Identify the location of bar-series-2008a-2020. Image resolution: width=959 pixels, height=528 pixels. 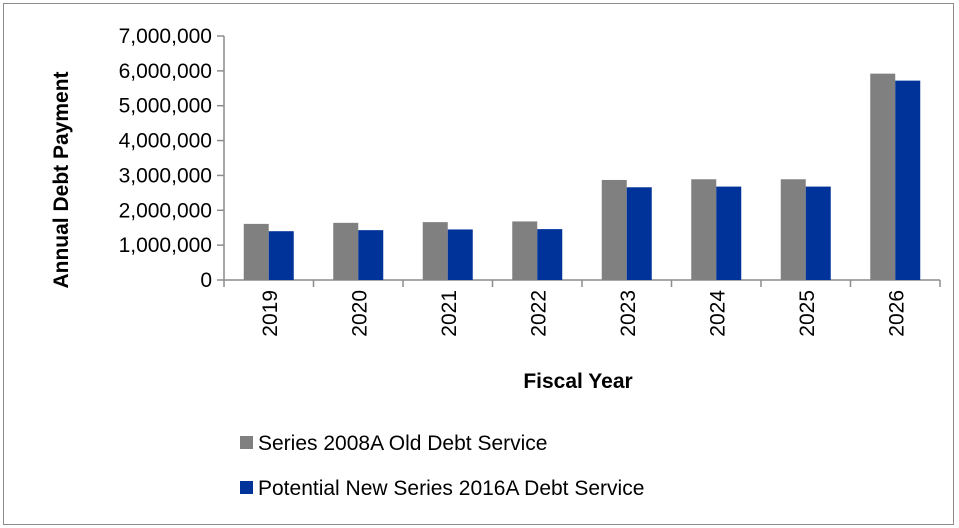
(346, 251).